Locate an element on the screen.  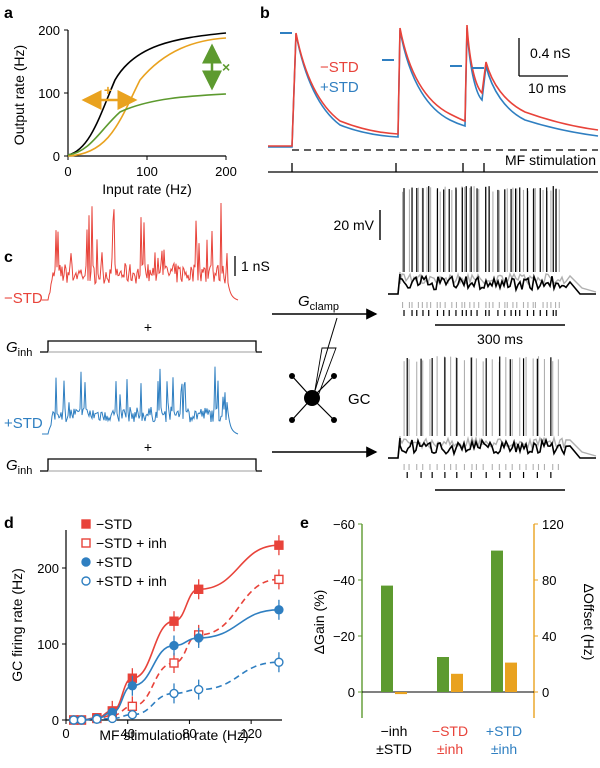
conductance-trace-plus-std is located at coordinates (140, 400).